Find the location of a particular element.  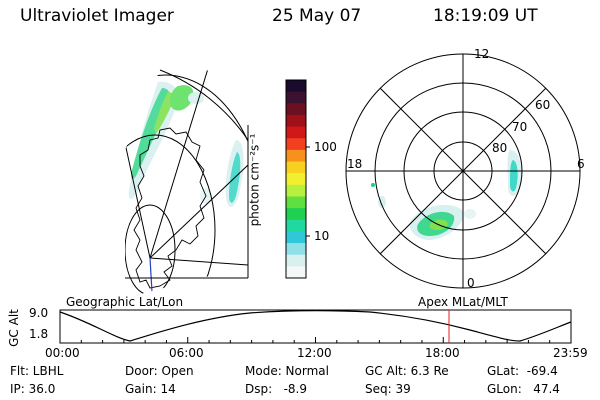

timeline-right-title: Apex MLat/MLT is located at coordinates (463, 302).